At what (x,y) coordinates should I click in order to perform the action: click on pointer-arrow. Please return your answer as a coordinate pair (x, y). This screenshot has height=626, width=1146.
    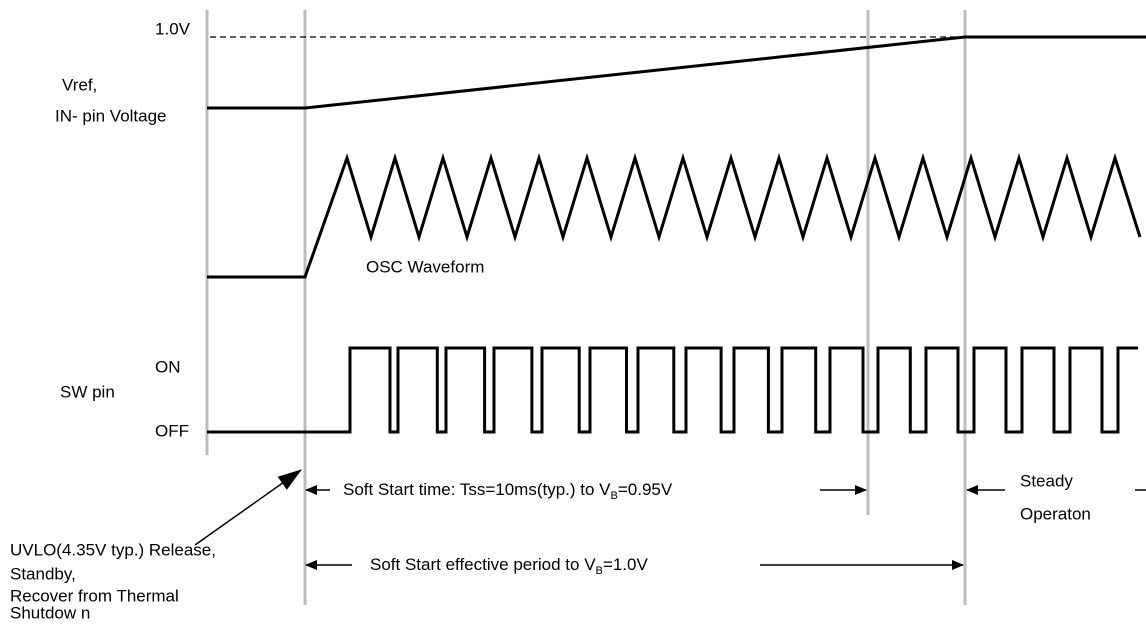
    Looking at the image, I should click on (248, 507).